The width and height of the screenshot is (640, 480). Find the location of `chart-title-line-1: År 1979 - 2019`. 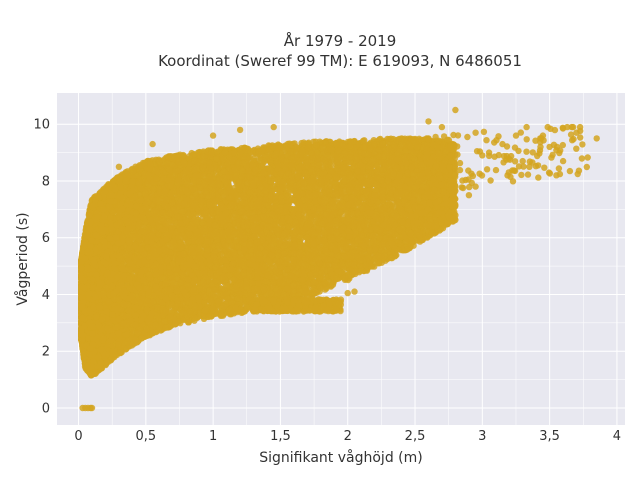

chart-title-line-1: År 1979 - 2019 is located at coordinates (340, 40).